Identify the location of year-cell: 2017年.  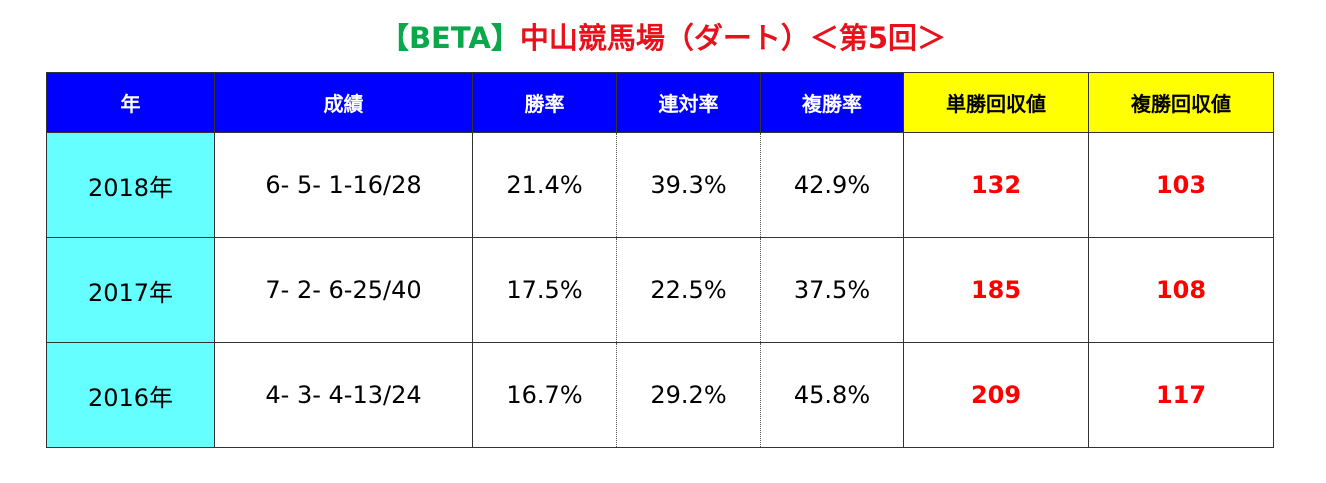
(130, 290).